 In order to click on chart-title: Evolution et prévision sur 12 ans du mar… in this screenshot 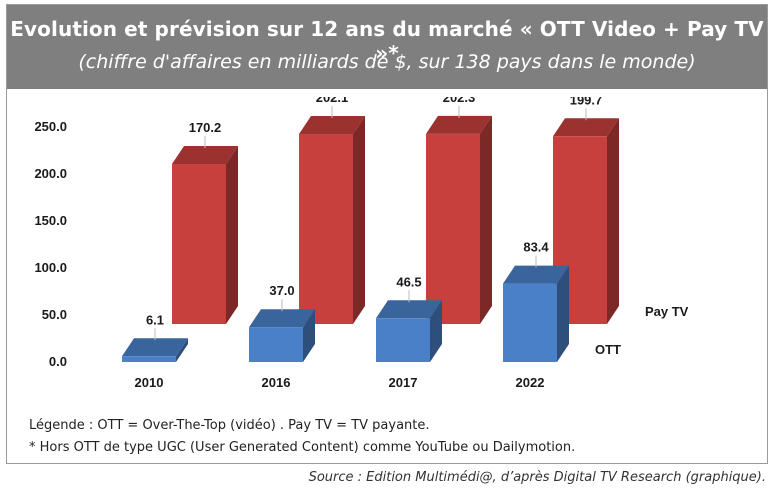, I will do `click(387, 41)`.